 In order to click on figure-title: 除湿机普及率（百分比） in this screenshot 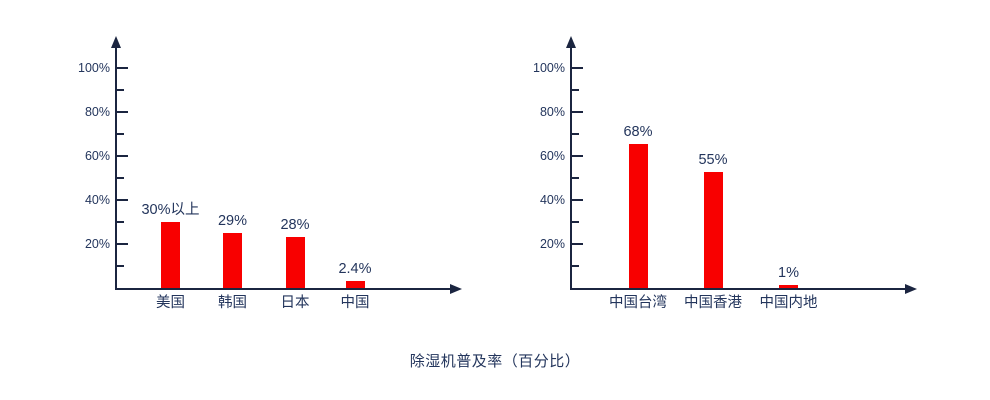, I will do `click(495, 361)`.